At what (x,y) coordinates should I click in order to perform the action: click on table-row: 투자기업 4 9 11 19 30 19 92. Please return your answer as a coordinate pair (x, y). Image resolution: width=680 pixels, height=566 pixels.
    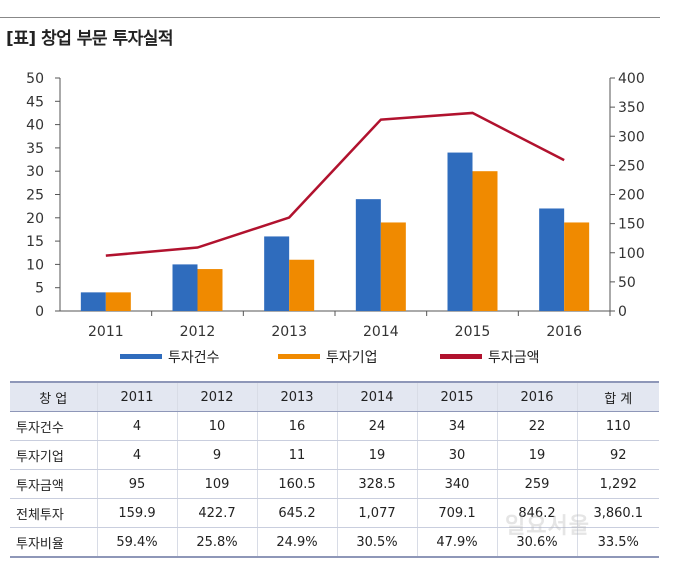
    Looking at the image, I should click on (334, 455).